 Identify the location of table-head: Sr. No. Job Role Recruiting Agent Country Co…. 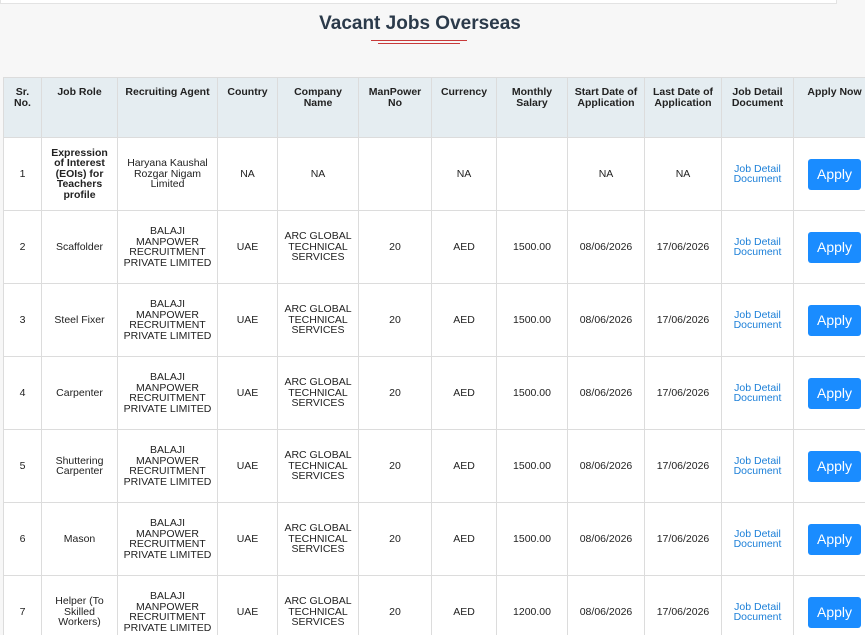
(434, 107).